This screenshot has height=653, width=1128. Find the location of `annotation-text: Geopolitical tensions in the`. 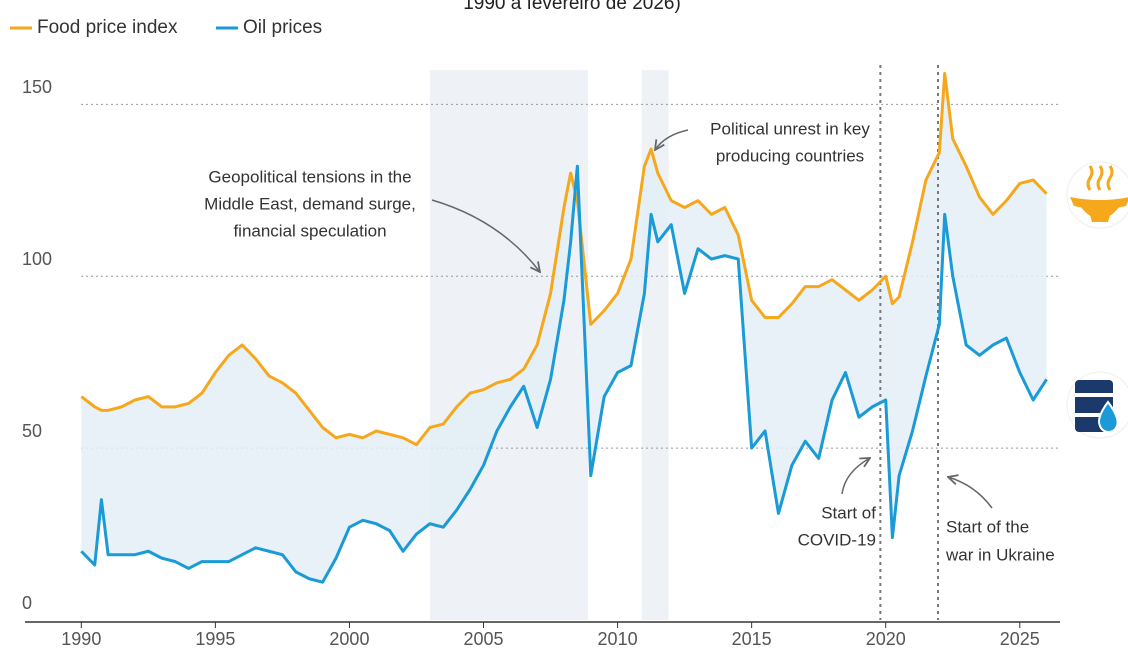

annotation-text: Geopolitical tensions in the is located at coordinates (309, 176).